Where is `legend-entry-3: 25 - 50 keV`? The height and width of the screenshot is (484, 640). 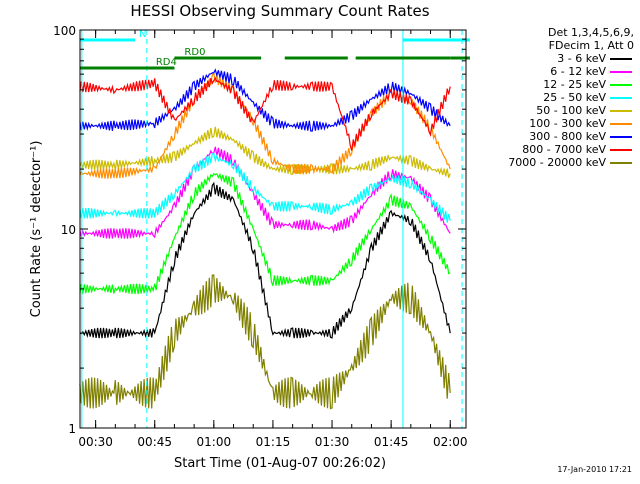
legend-entry-3: 25 - 50 keV is located at coordinates (555, 97).